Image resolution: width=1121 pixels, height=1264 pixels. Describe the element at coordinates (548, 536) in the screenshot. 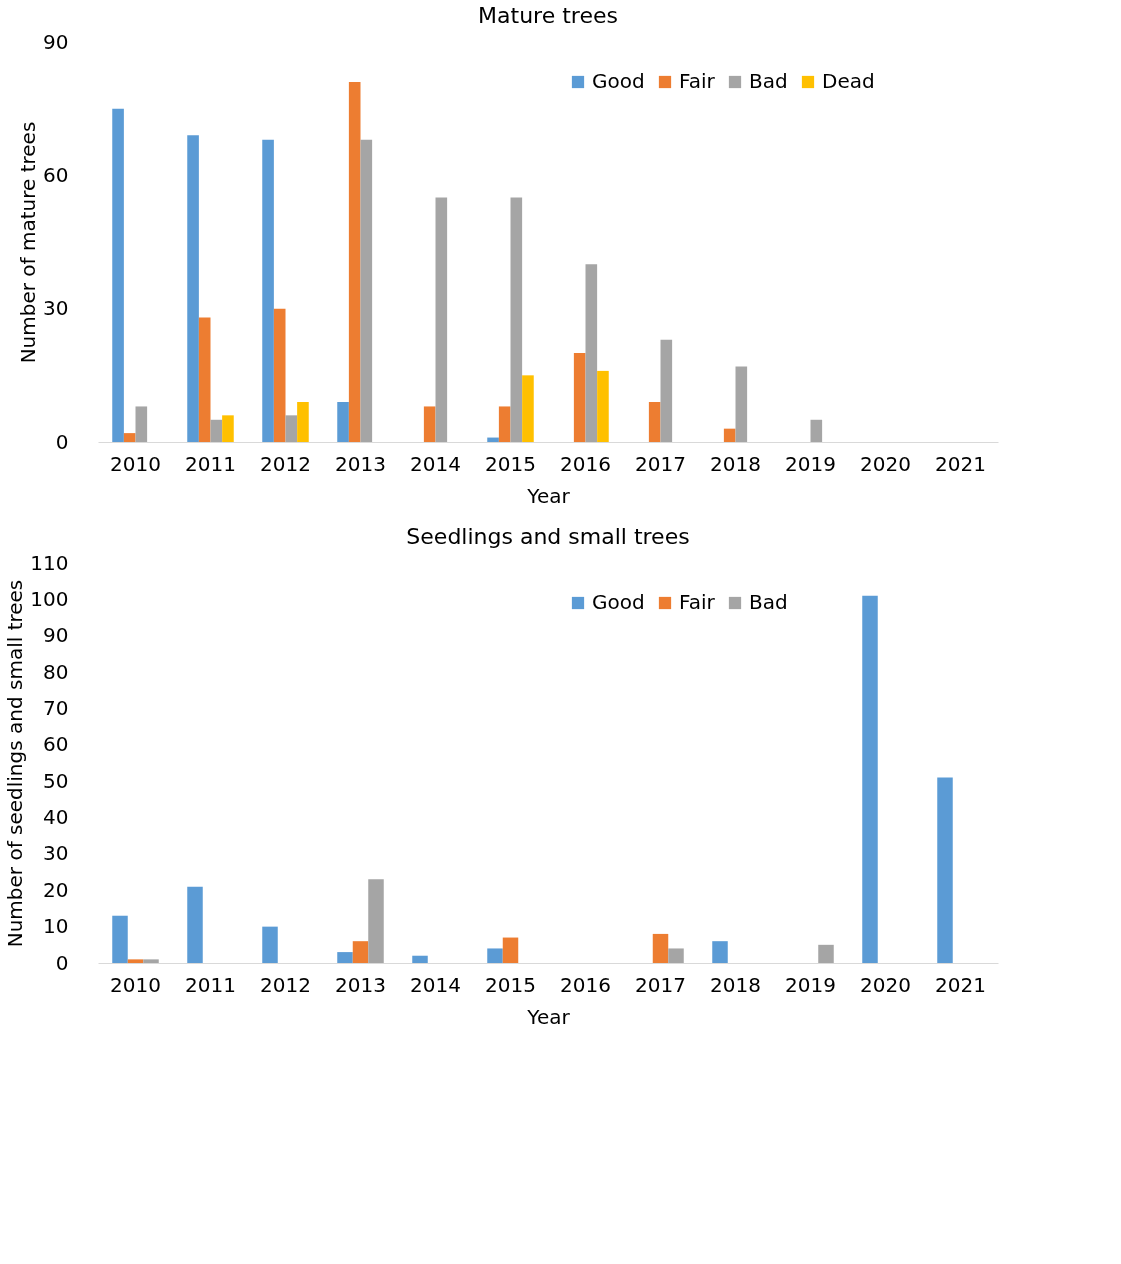

I see `chart-title: Seedlings and small trees` at that location.